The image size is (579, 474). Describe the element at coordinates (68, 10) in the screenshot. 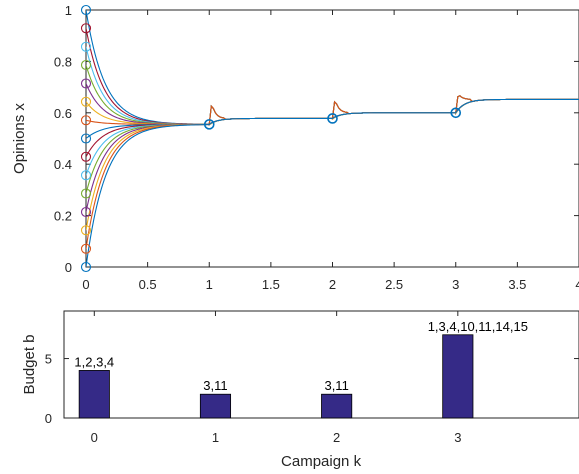

I see `opinions-y-tick-label: 1` at that location.